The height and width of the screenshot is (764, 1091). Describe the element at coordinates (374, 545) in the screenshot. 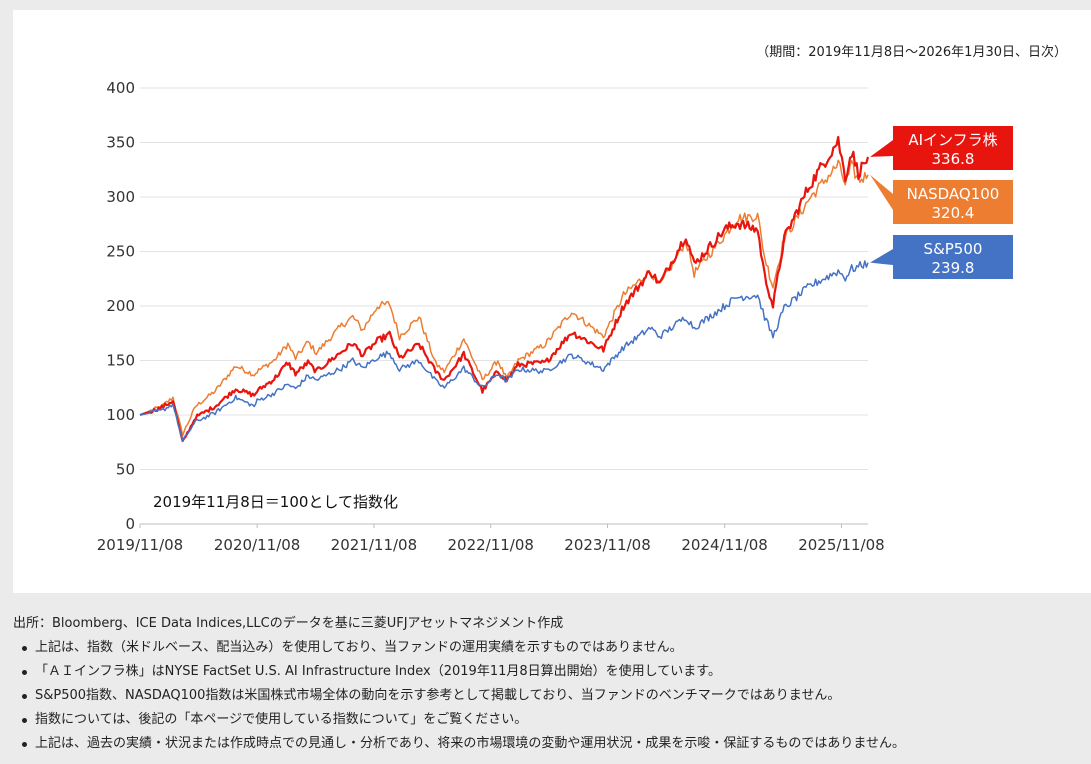

I see `x-tick-label: 2021/11/08` at that location.